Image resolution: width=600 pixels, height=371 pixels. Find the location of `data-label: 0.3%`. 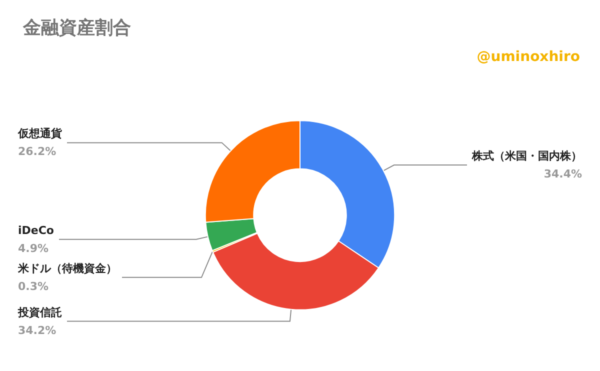

data-label: 0.3% is located at coordinates (33, 286).